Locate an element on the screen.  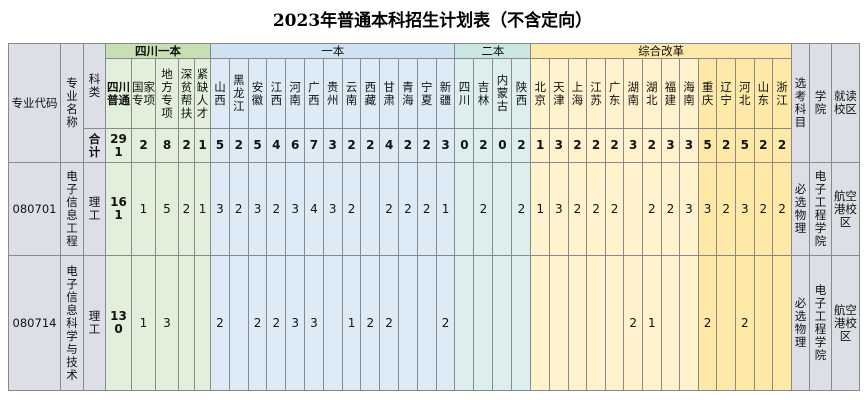
major-name: 电子信息科学与技术 is located at coordinates (72, 323).